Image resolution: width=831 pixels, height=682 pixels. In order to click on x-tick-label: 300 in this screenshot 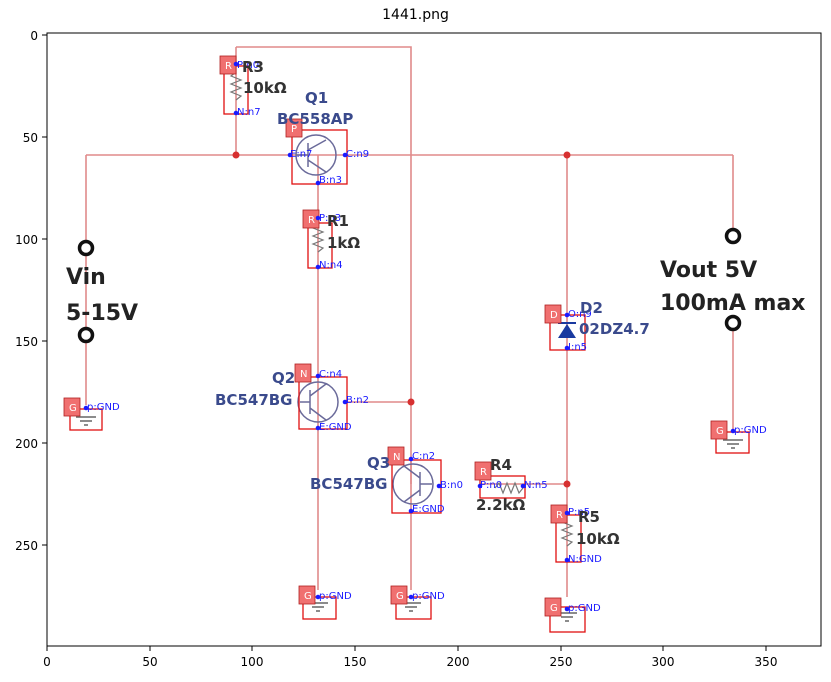, I will do `click(663, 662)`.